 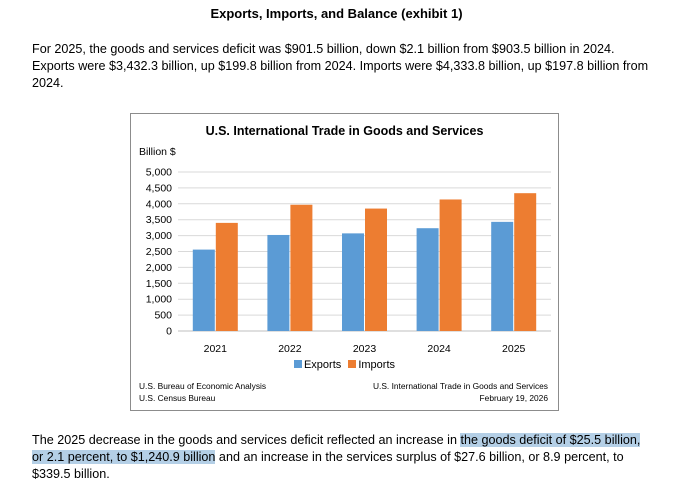 I want to click on bar-exports-2023, so click(x=353, y=282).